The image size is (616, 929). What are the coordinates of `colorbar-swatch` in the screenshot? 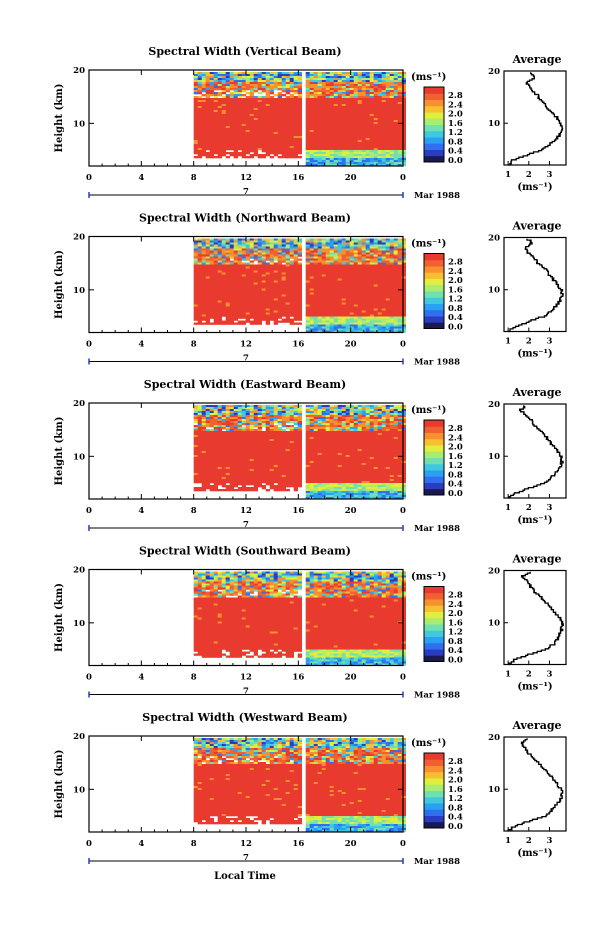 It's located at (434, 90).